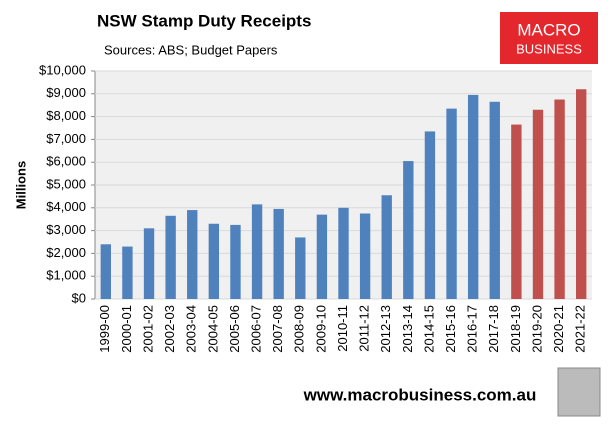  What do you see at coordinates (385, 329) in the screenshot?
I see `x-tick-label: 2012-13` at bounding box center [385, 329].